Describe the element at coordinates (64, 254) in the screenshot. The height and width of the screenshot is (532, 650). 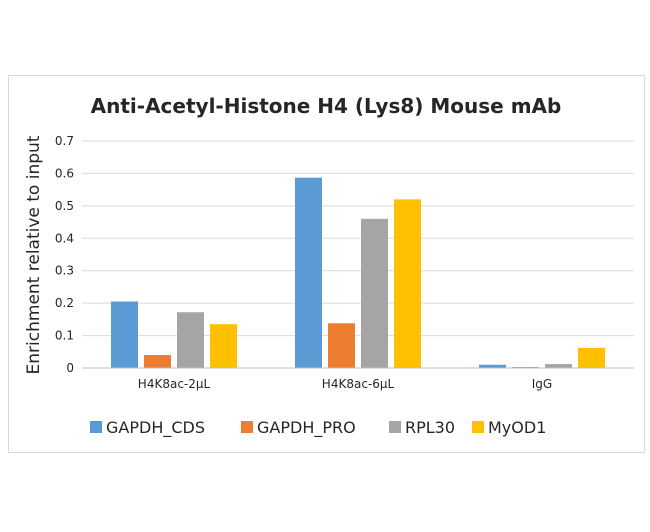
I see `y-tick-labels: 0 0.1 0.2 0.3 0.4 0.5 0.6 0.7` at that location.